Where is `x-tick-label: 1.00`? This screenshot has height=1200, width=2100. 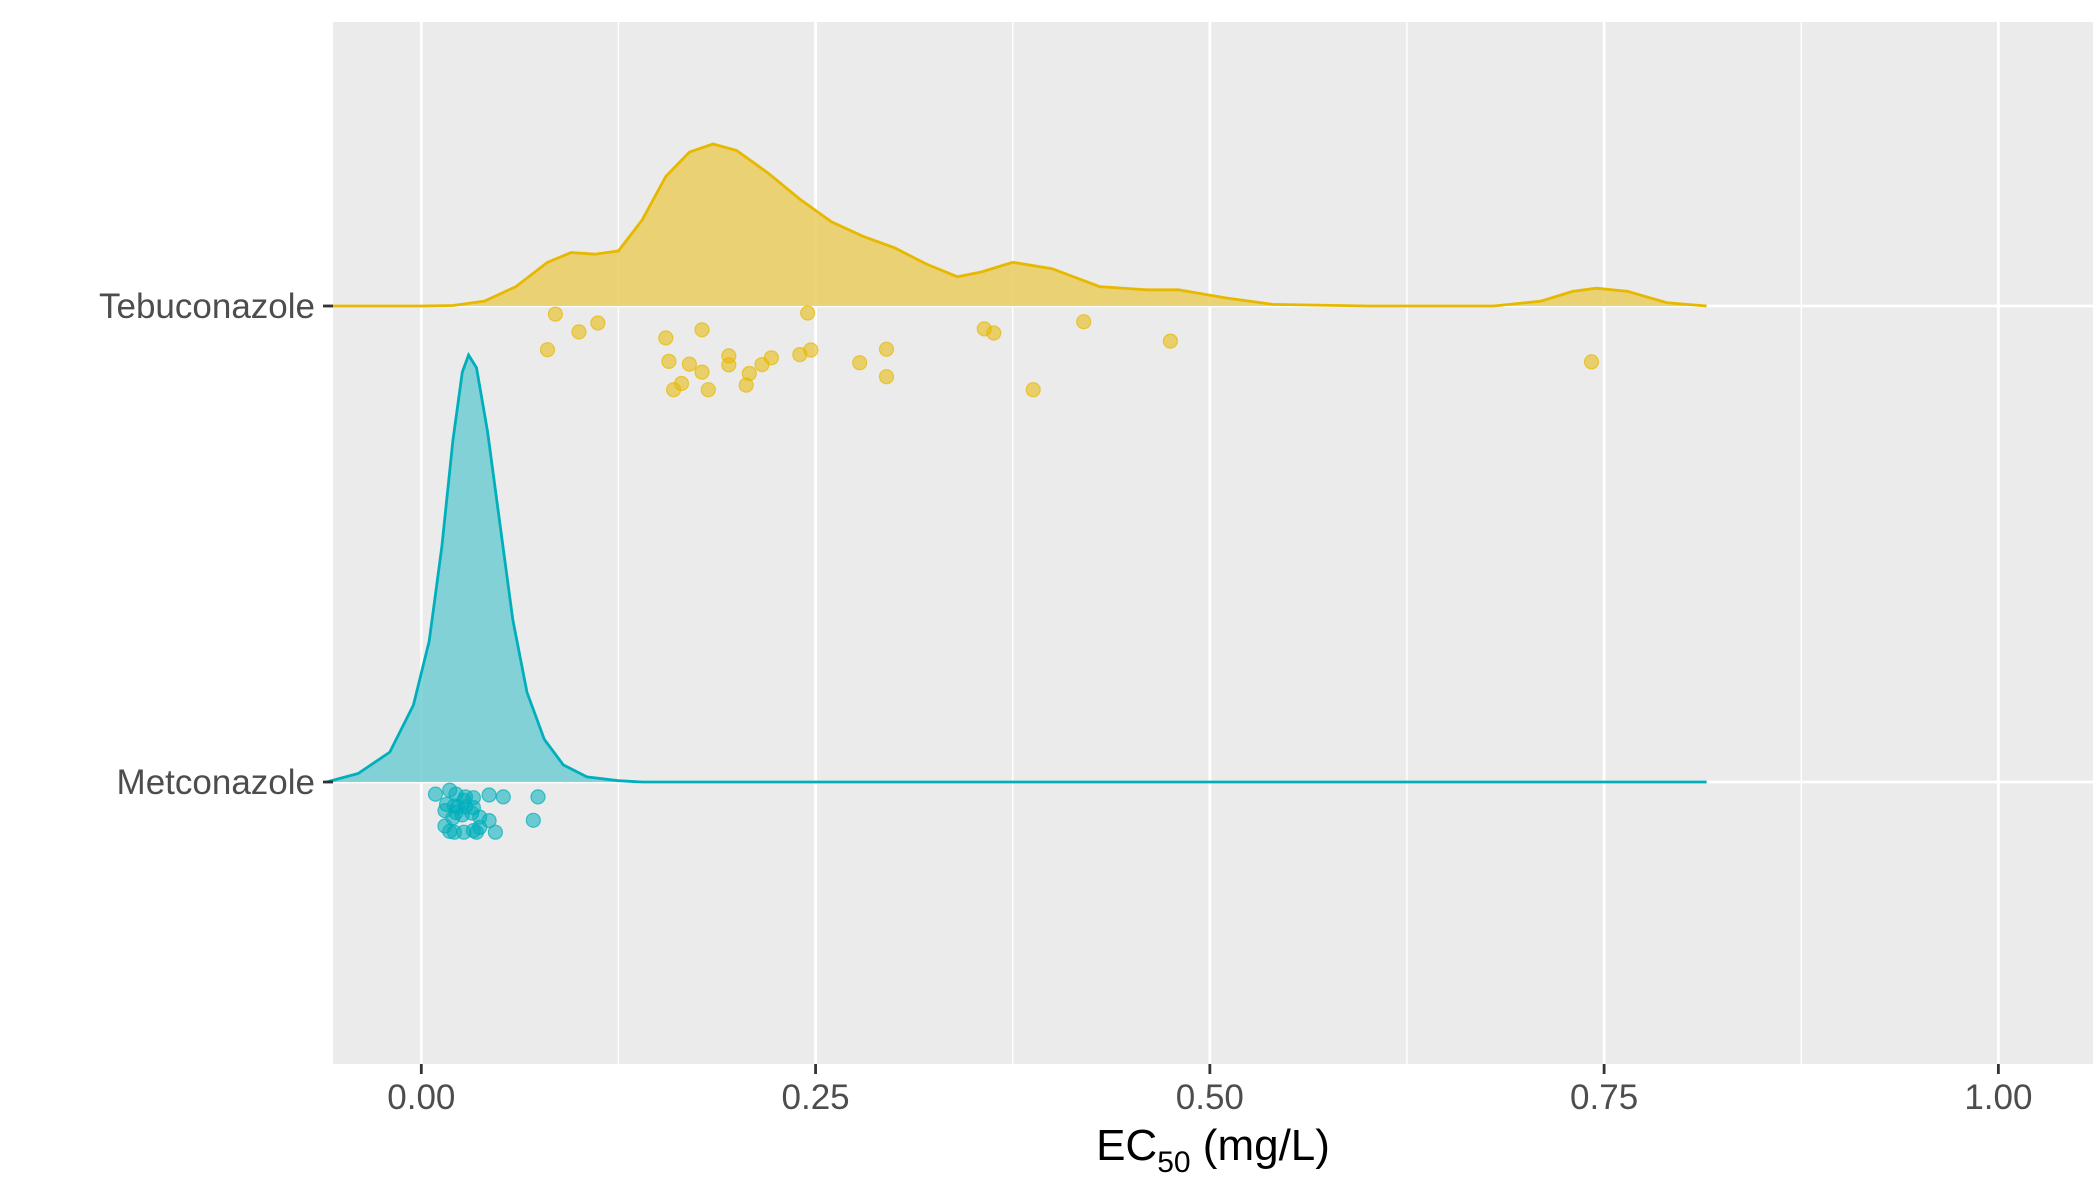 x-tick-label: 1.00 is located at coordinates (1998, 1097).